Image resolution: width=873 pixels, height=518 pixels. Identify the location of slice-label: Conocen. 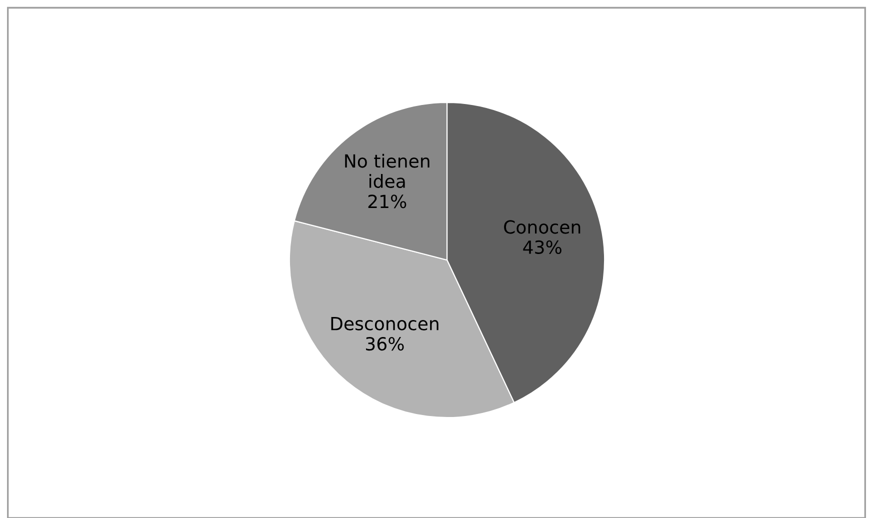
(542, 227).